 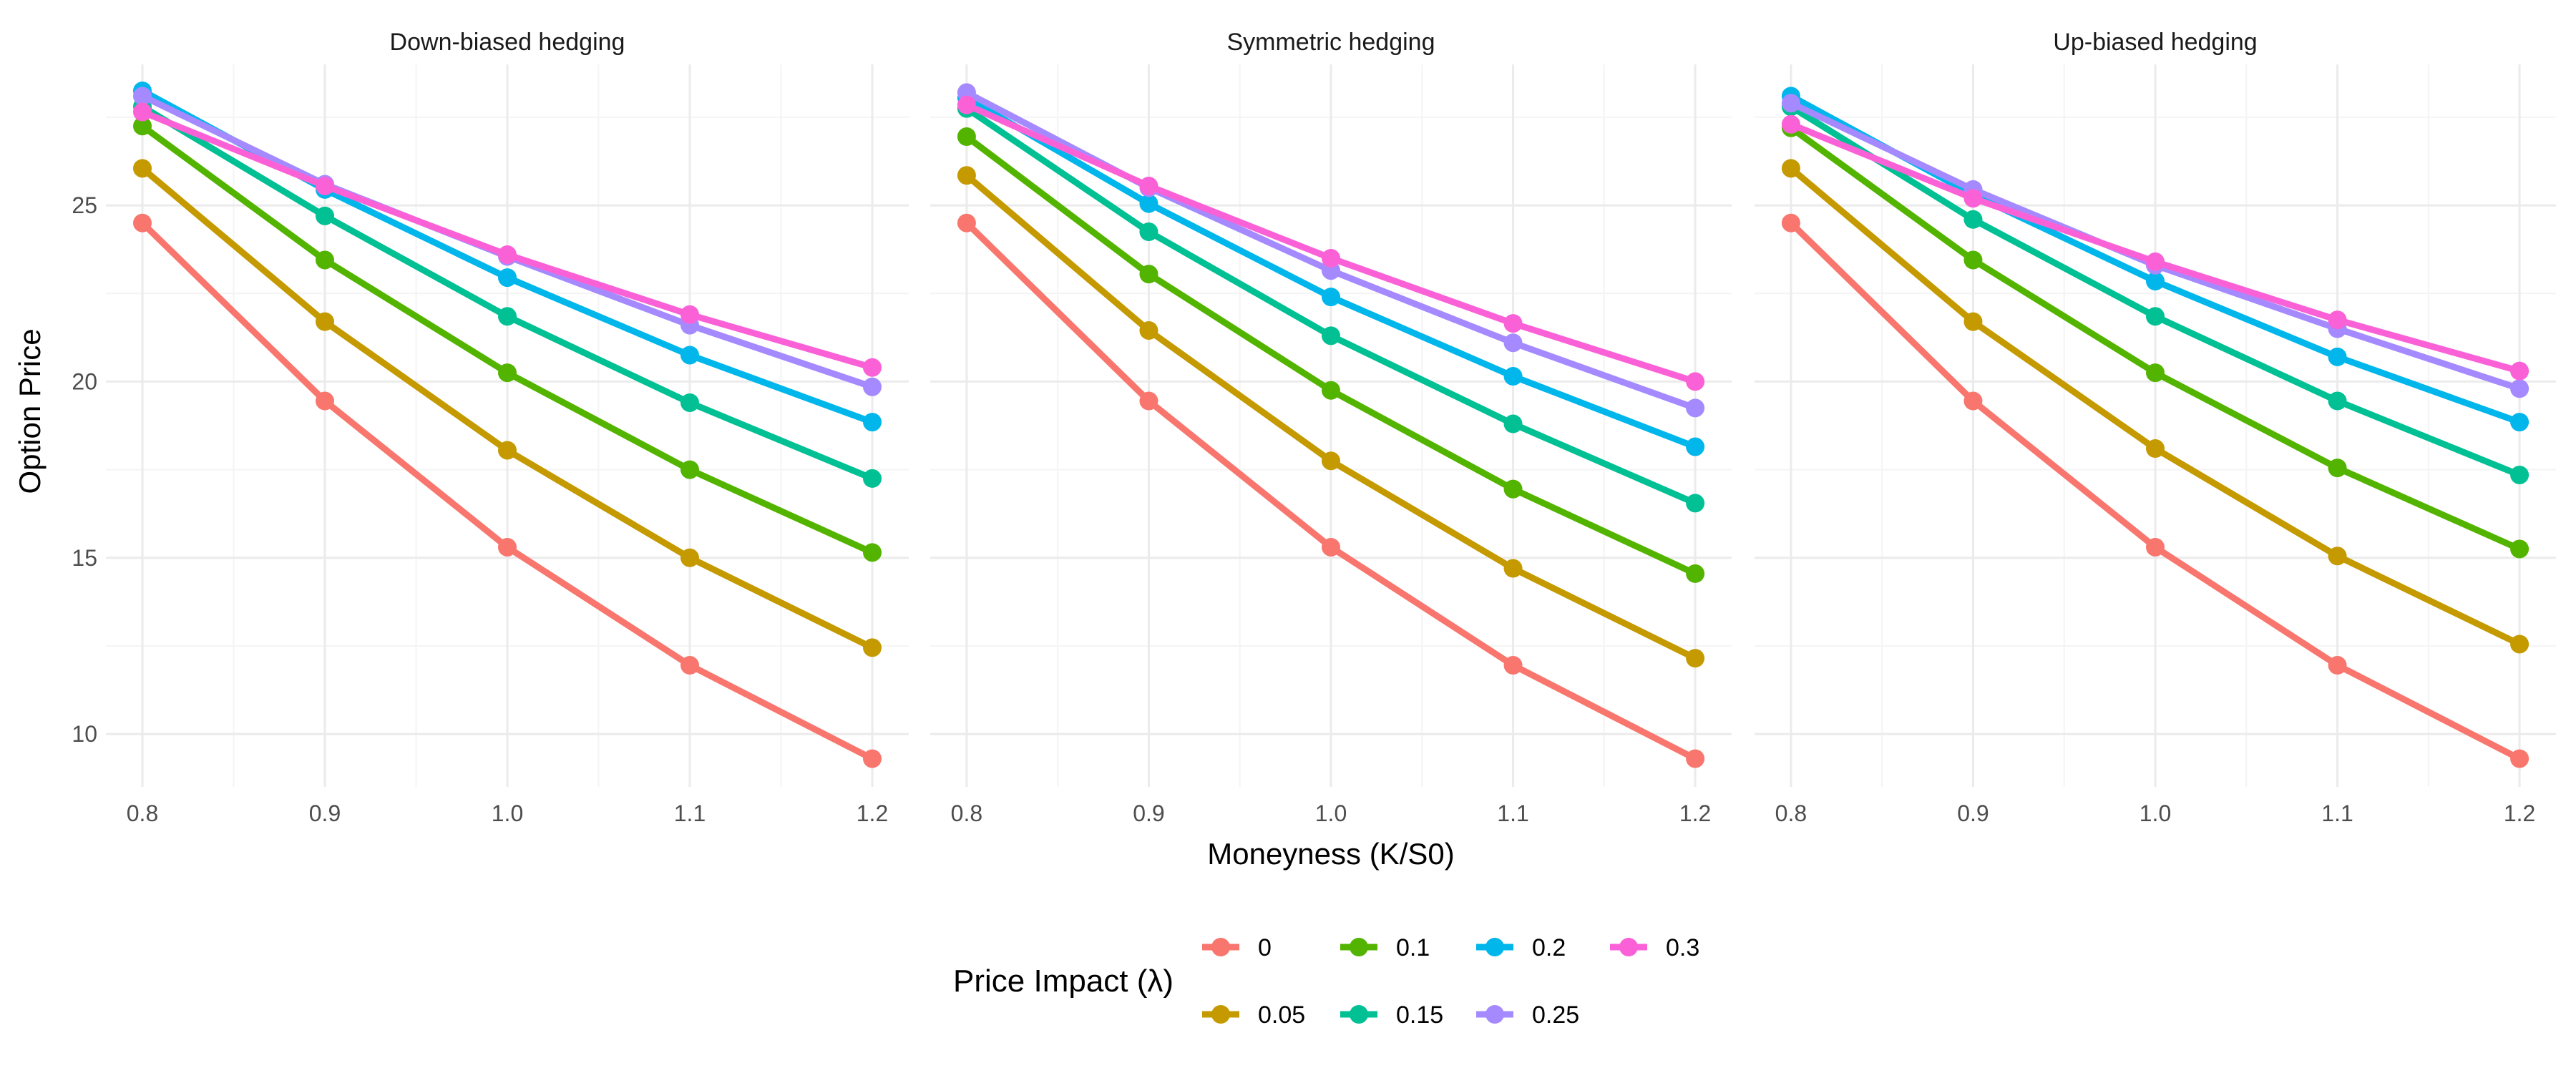 What do you see at coordinates (507, 42) in the screenshot?
I see `panel-title: Down-biased hedging` at bounding box center [507, 42].